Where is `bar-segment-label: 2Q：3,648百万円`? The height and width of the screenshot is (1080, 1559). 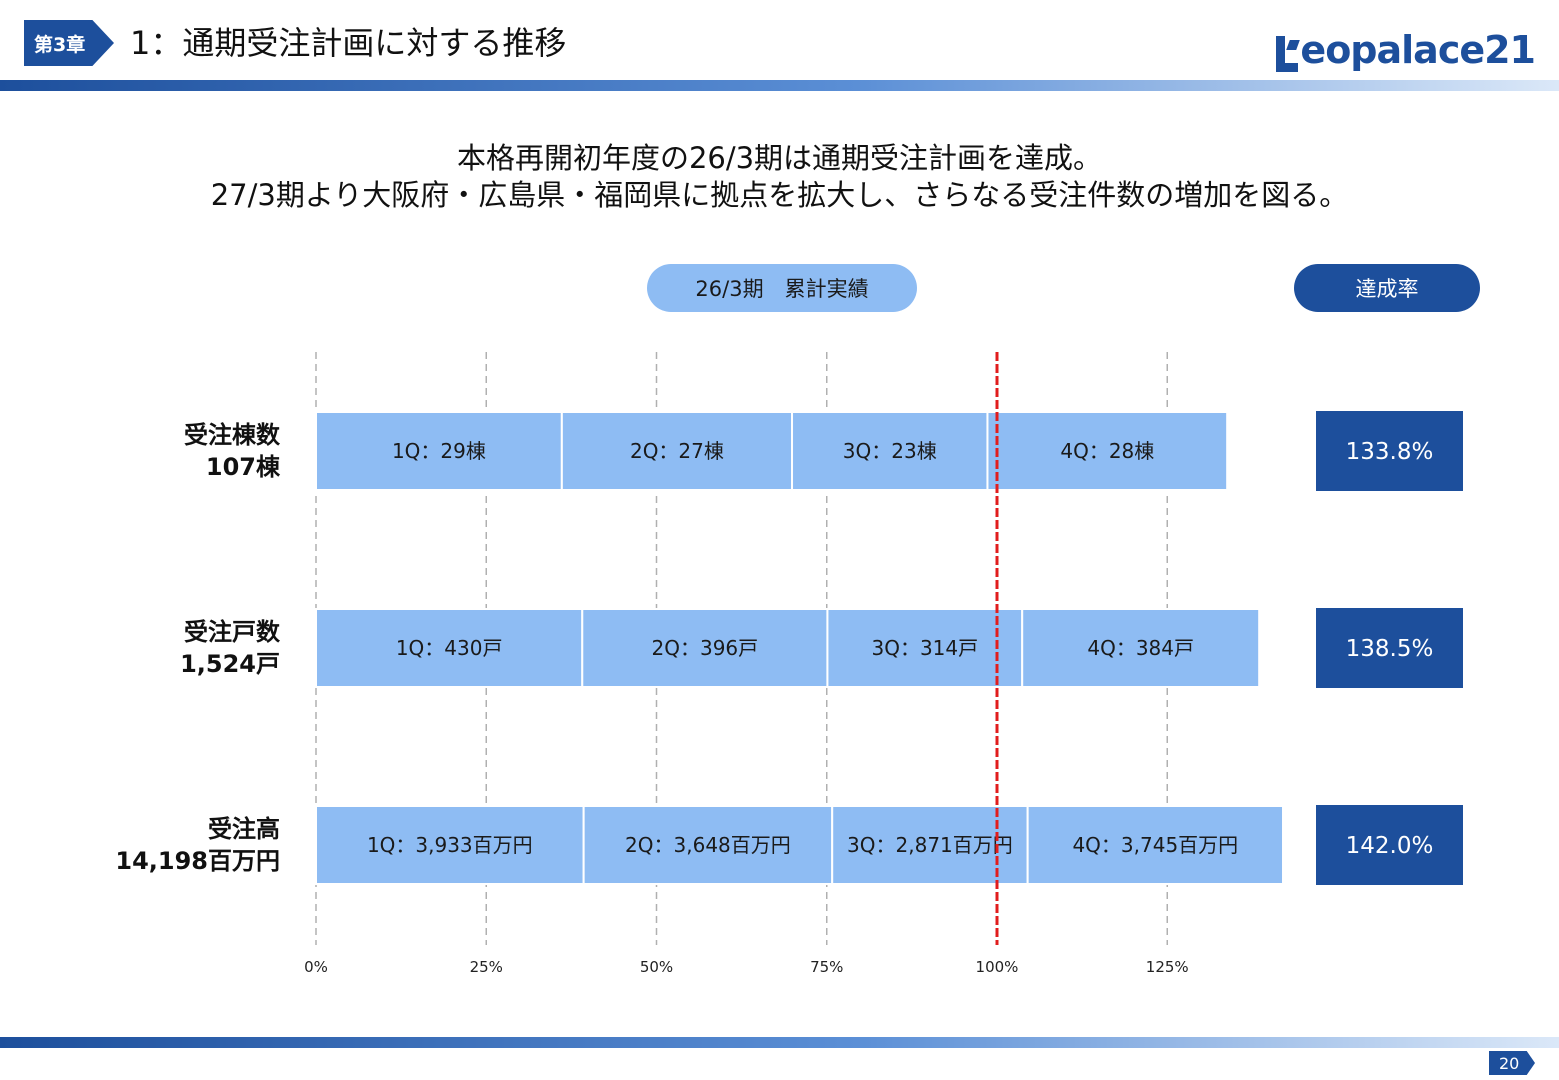 bar-segment-label: 2Q：3,648百万円 is located at coordinates (708, 845).